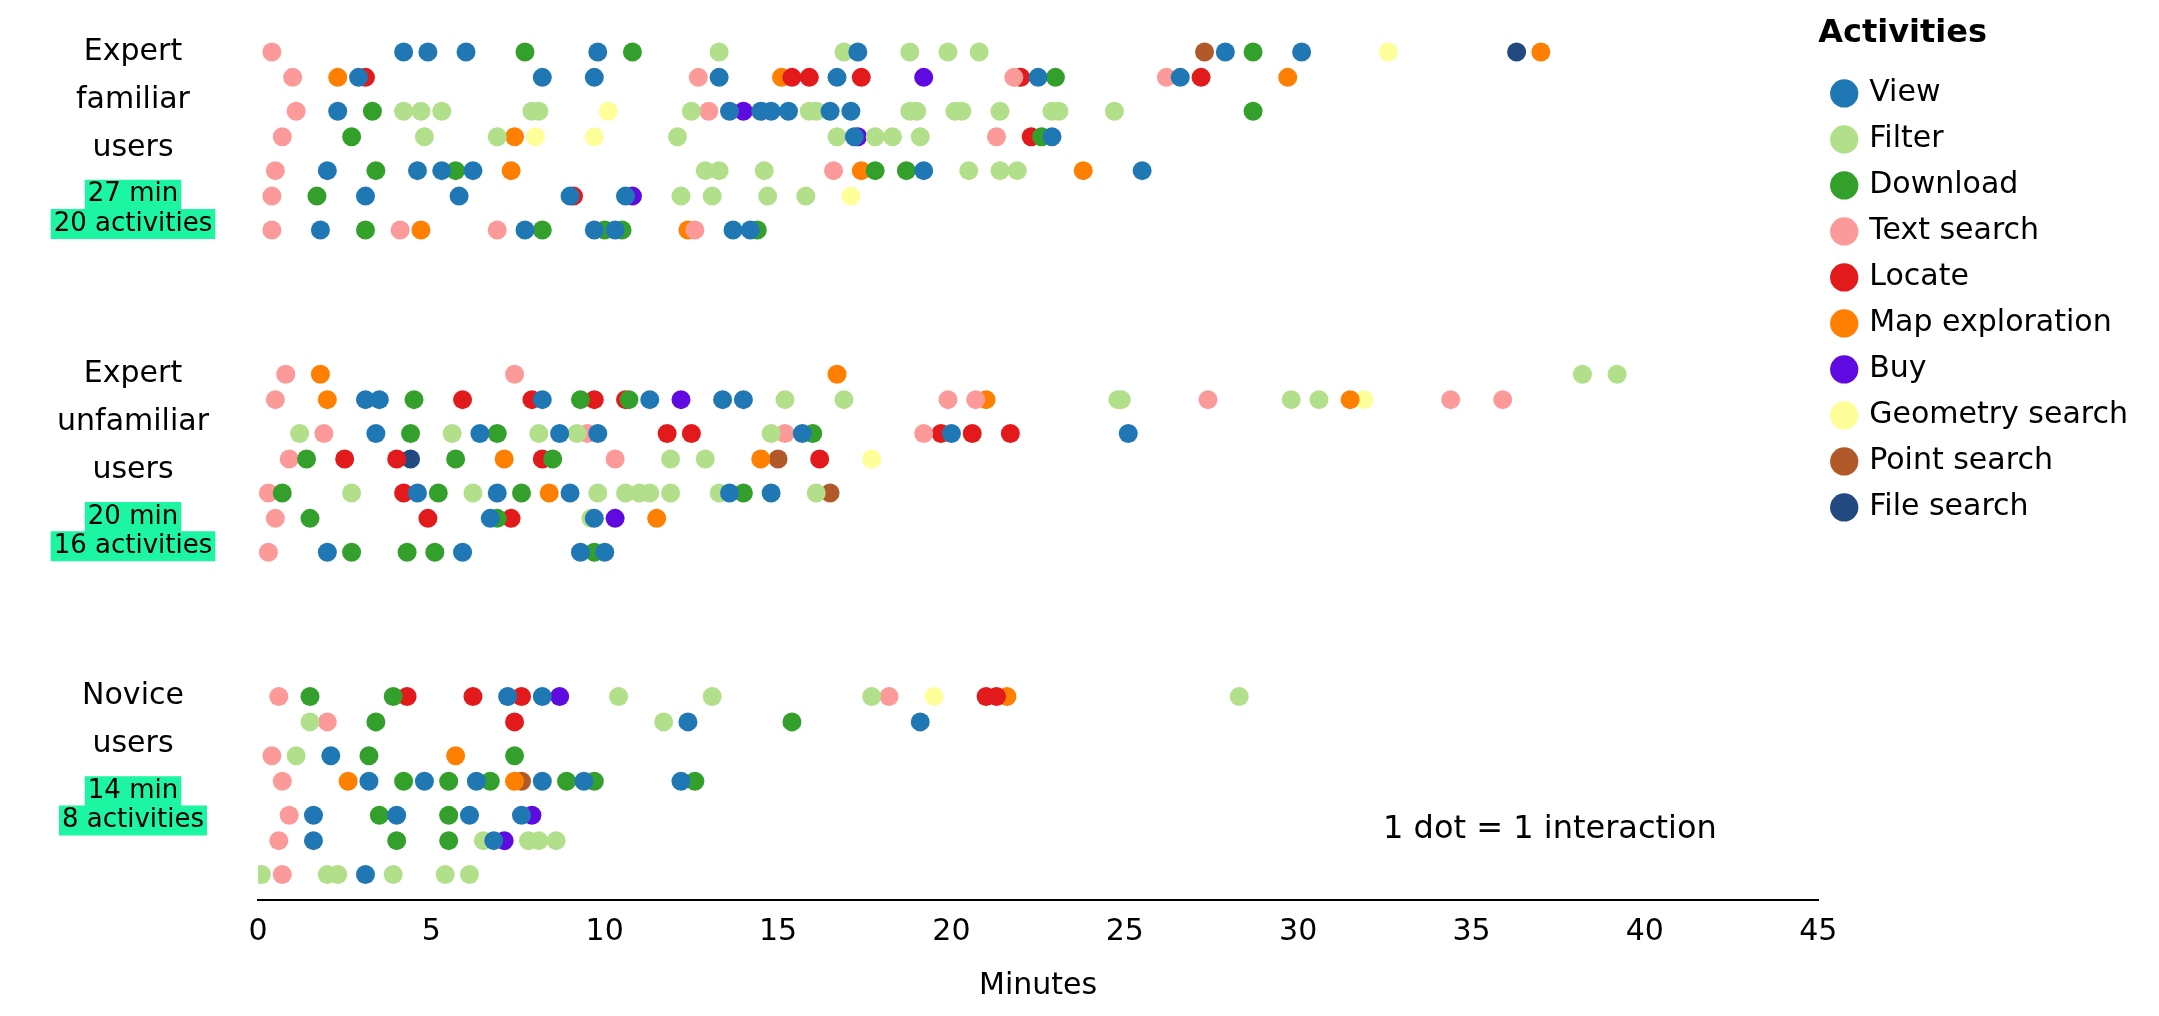 The height and width of the screenshot is (1016, 2159). Describe the element at coordinates (431, 929) in the screenshot. I see `x-tick-label: 5` at that location.